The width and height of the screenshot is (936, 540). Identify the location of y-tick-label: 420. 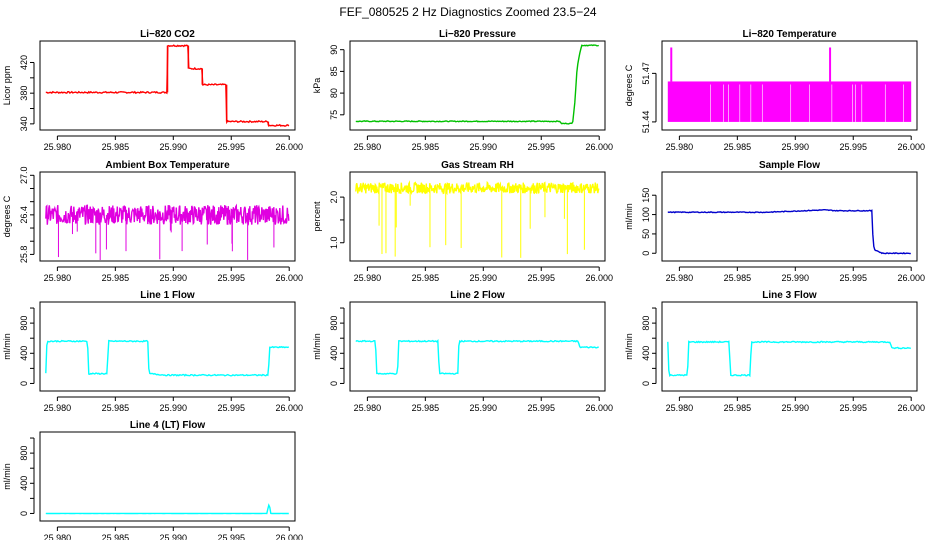
(24, 62).